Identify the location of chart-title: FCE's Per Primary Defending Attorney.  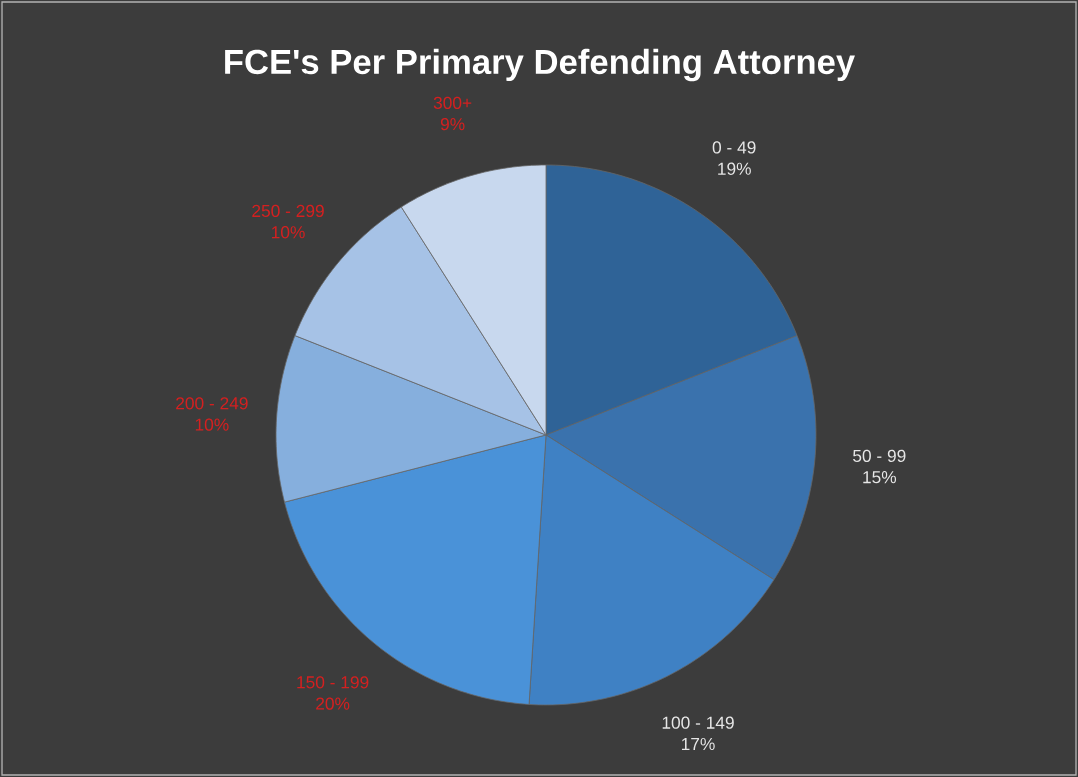
(540, 65).